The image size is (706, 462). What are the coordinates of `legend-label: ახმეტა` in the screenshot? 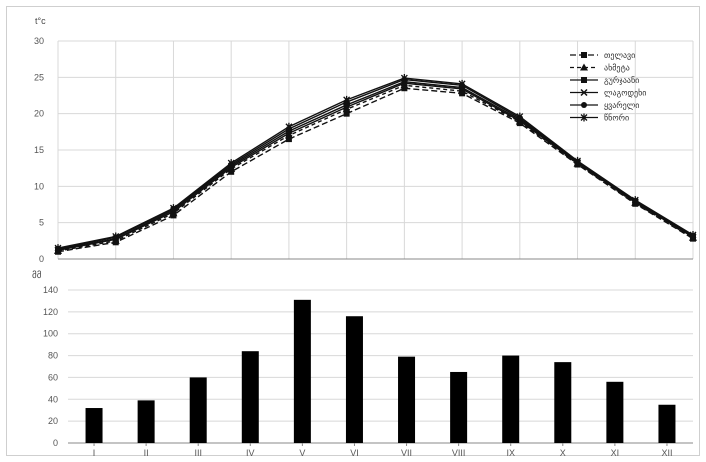 It's located at (617, 68).